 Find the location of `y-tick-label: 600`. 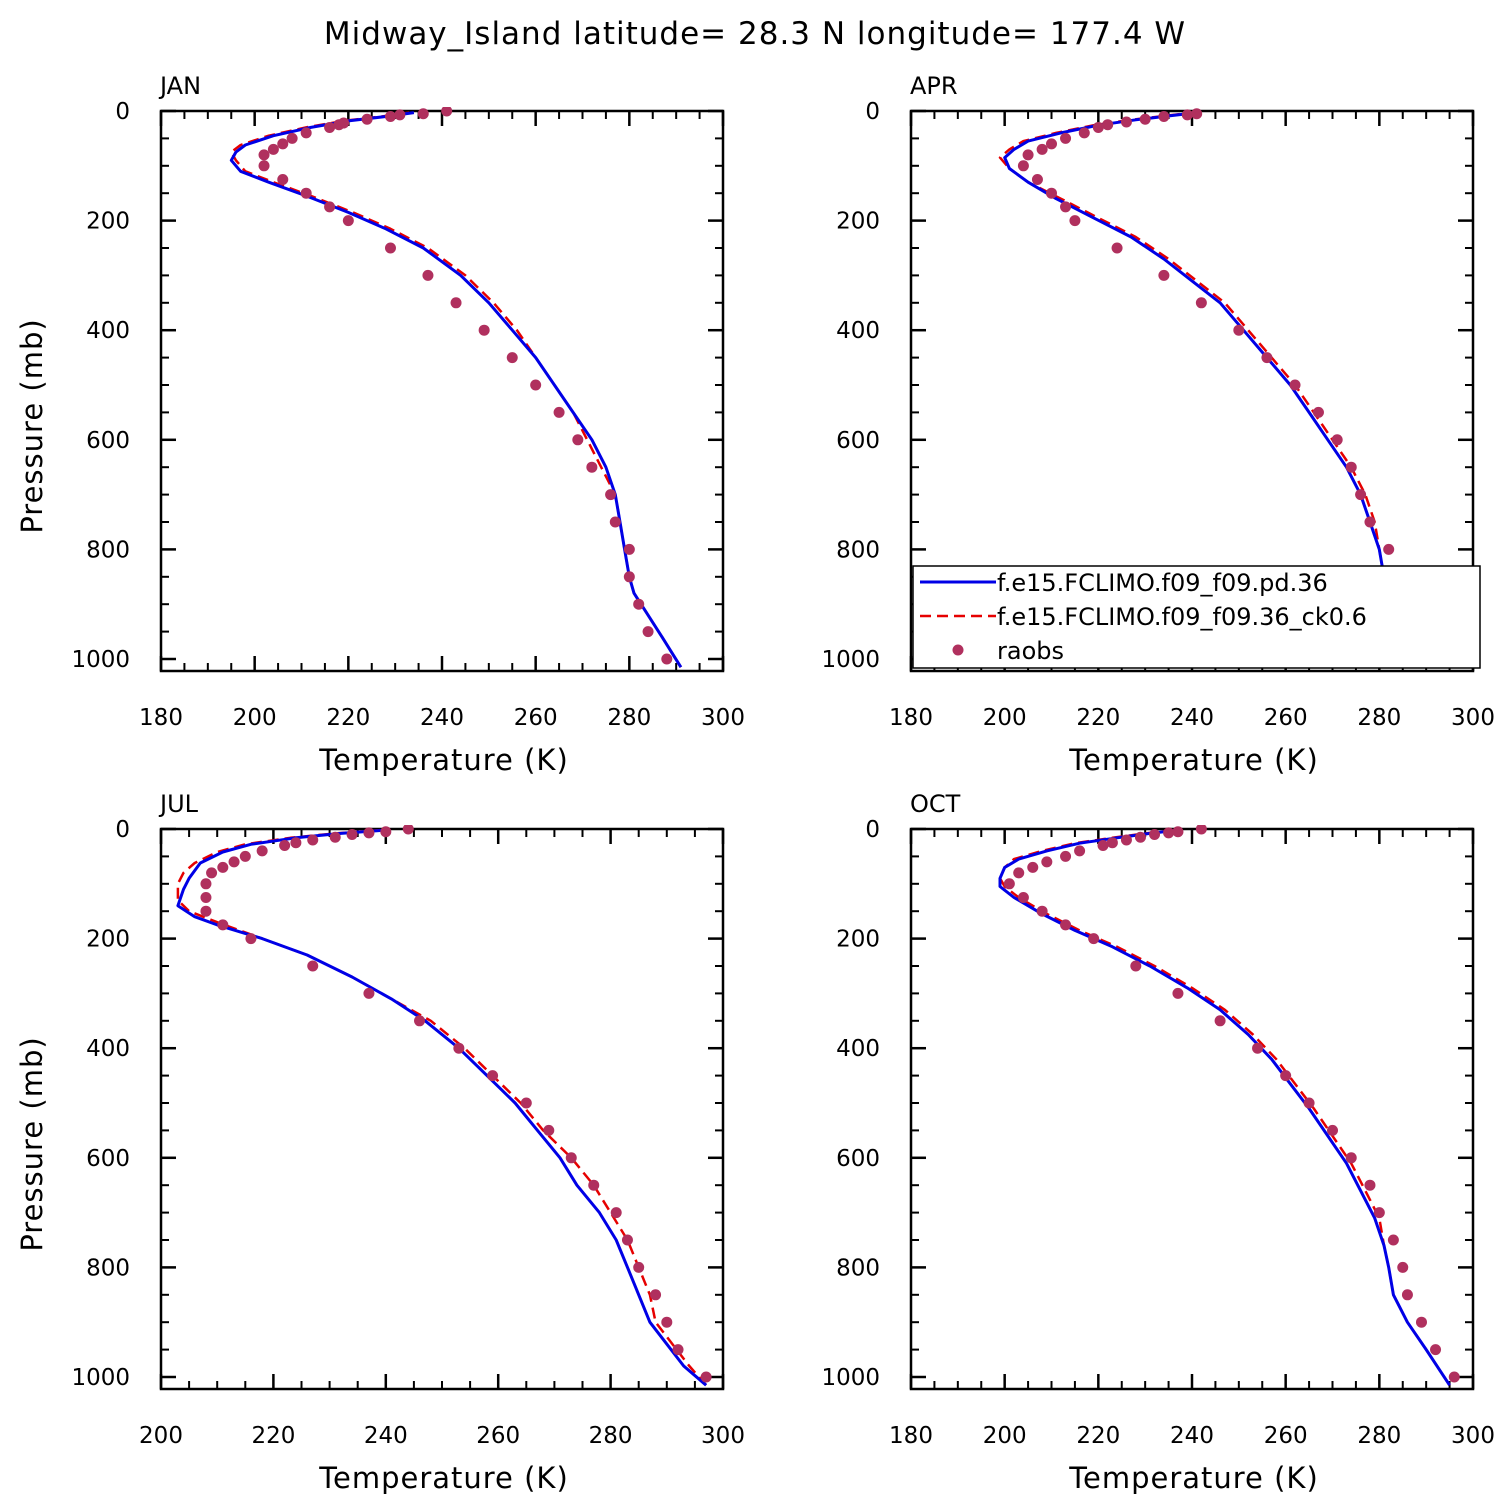

y-tick-label: 600 is located at coordinates (858, 441).